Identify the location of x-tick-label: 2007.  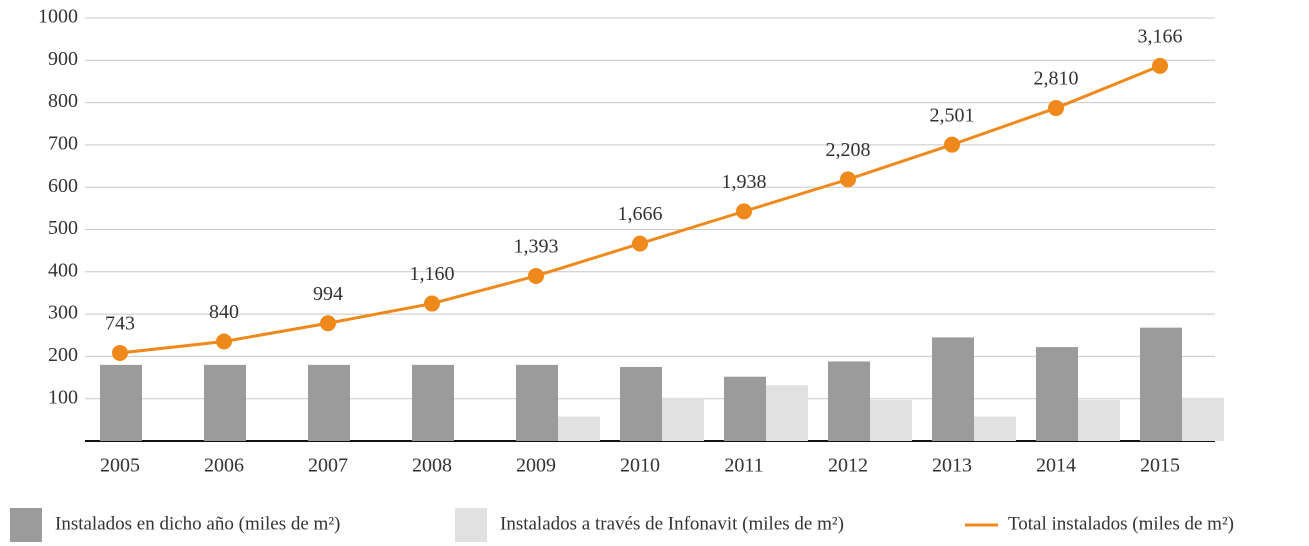
(328, 466).